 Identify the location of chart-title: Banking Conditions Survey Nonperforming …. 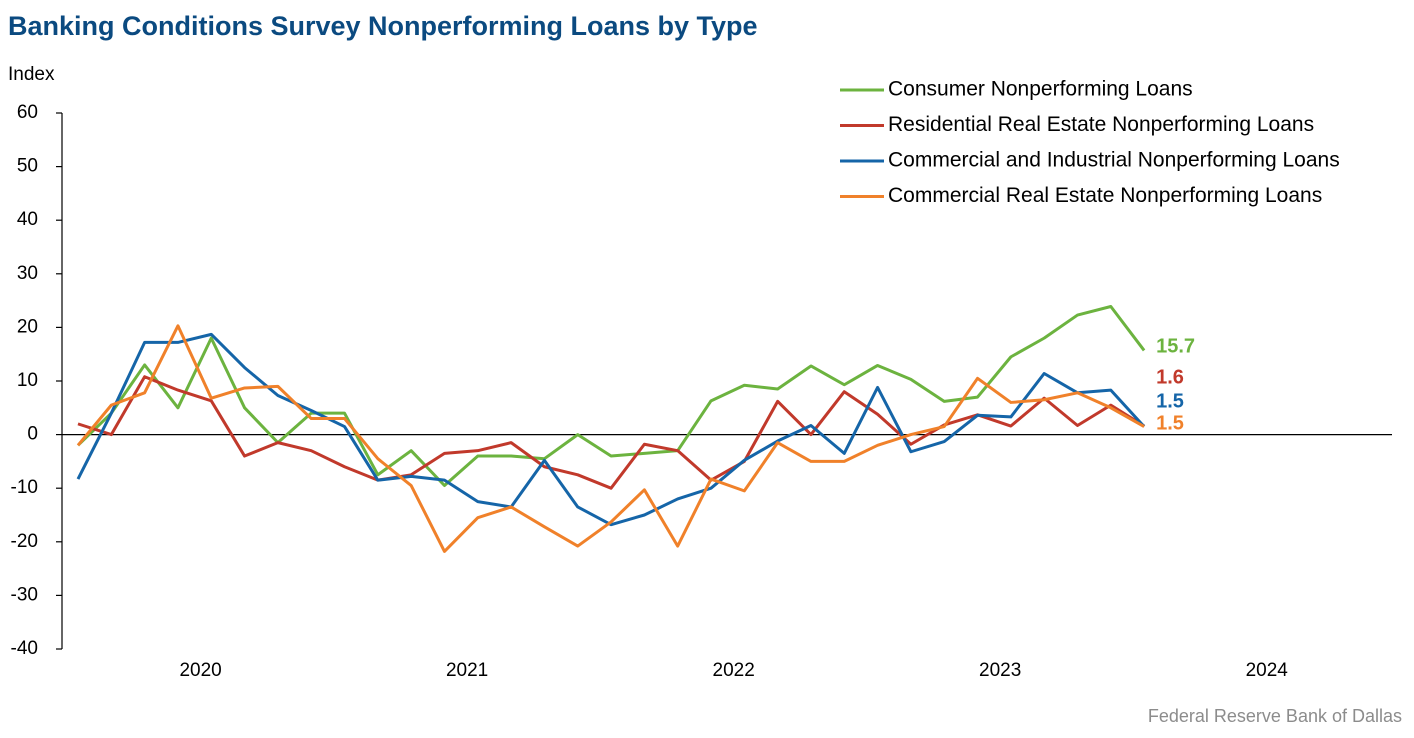
(383, 26).